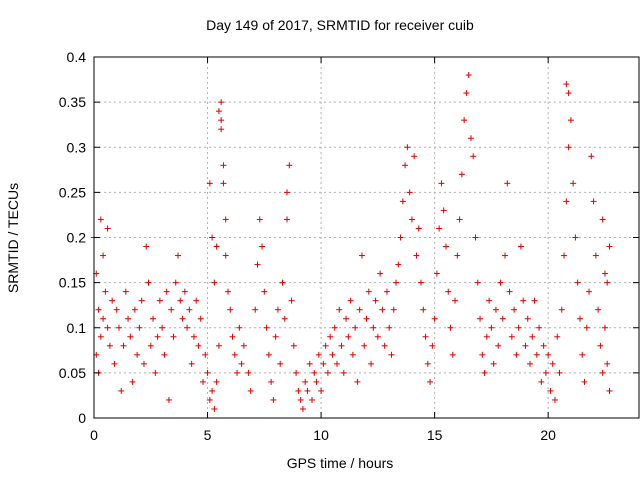  What do you see at coordinates (82, 418) in the screenshot?
I see `y-tick-label: 0` at bounding box center [82, 418].